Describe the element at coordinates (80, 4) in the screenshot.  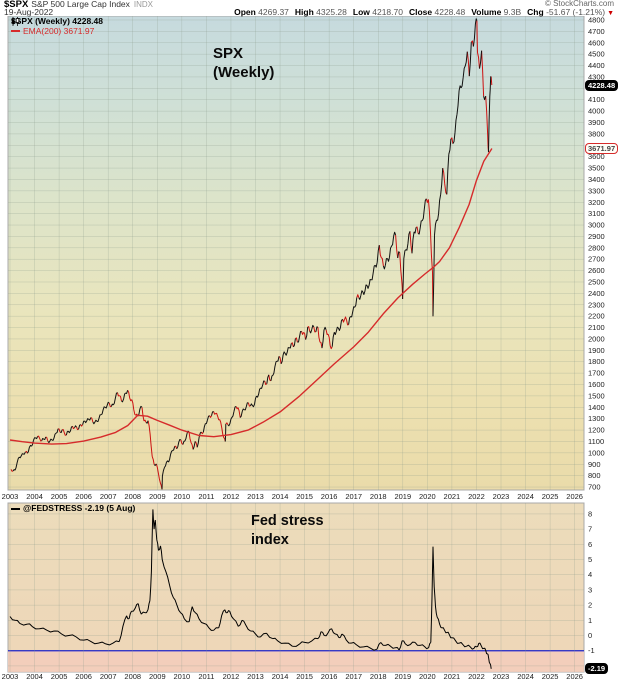
I see `ticker-name: S&P 500 Large Cap Index` at that location.